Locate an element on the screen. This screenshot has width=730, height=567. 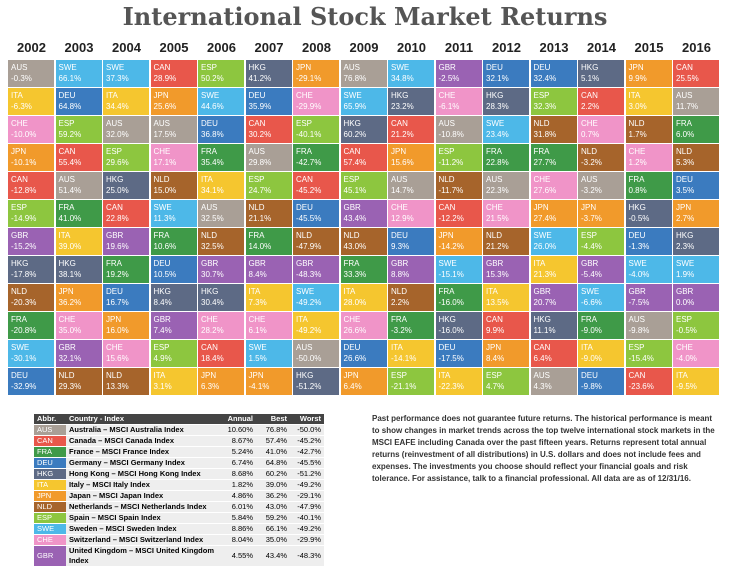
cell: HKG 2.3% is located at coordinates (696, 241).